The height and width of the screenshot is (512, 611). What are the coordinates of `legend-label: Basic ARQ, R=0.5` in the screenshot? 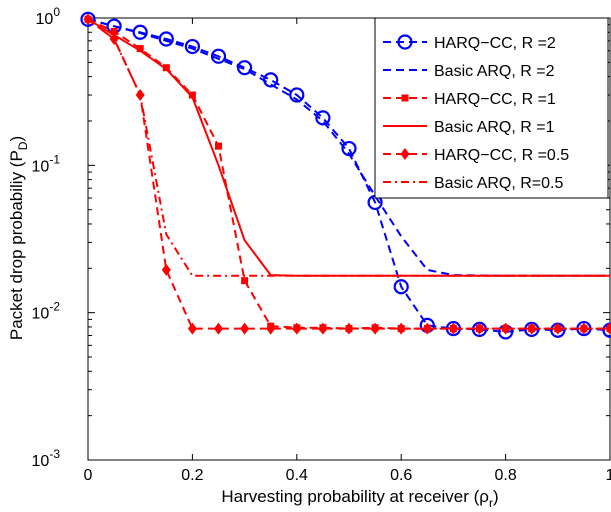 It's located at (498, 183).